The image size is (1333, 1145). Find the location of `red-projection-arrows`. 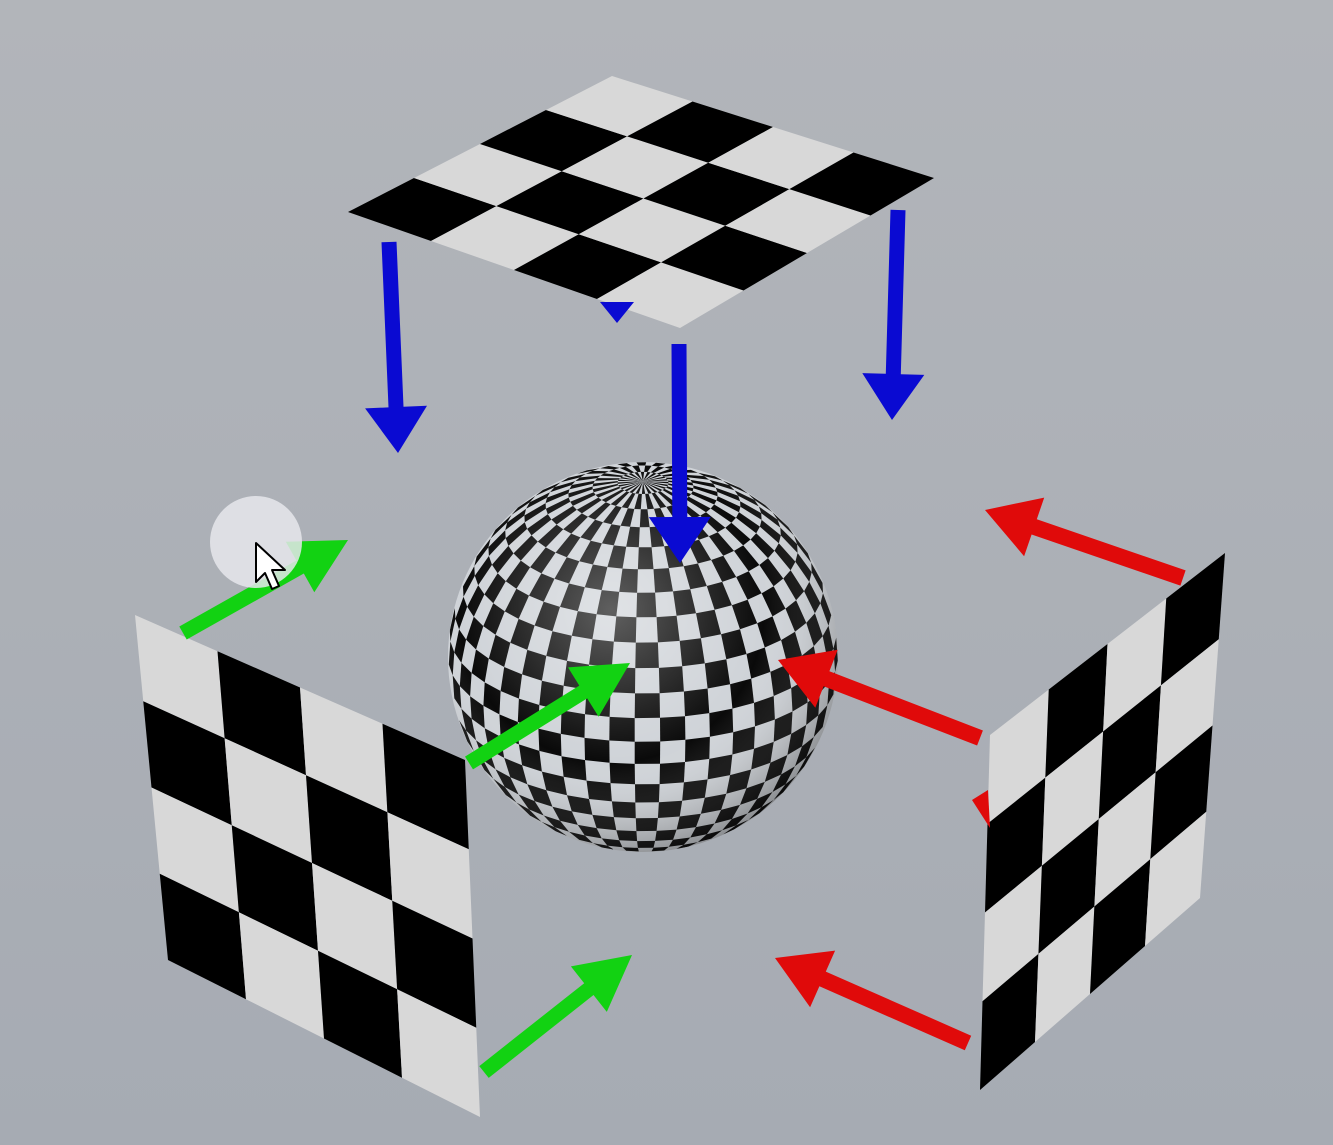

red-projection-arrows is located at coordinates (980, 774).